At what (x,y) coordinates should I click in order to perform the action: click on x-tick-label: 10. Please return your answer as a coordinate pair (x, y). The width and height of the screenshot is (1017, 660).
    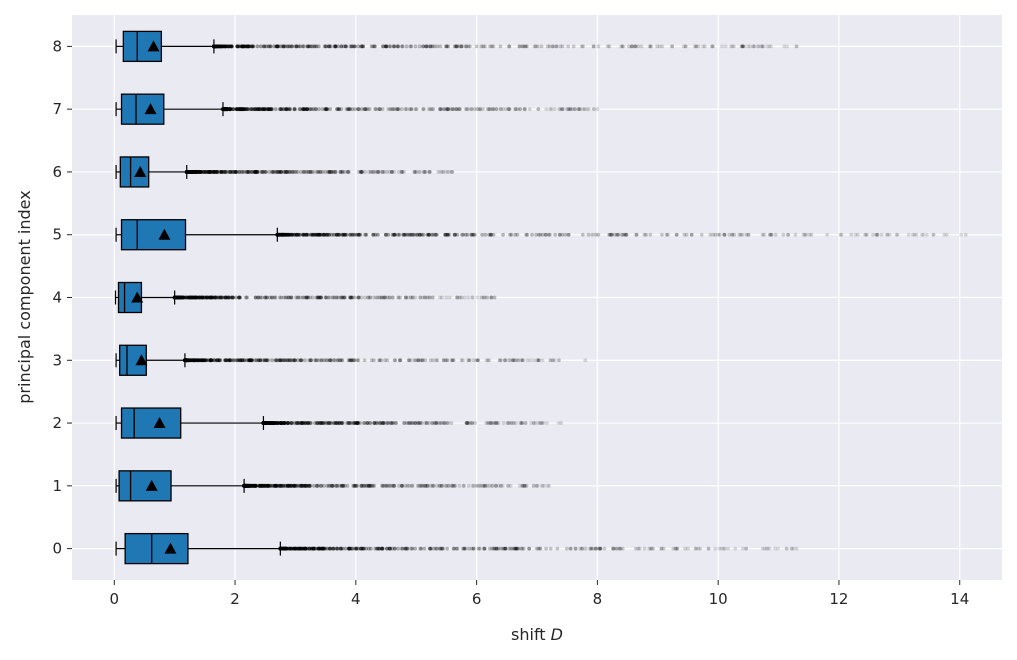
    Looking at the image, I should click on (718, 599).